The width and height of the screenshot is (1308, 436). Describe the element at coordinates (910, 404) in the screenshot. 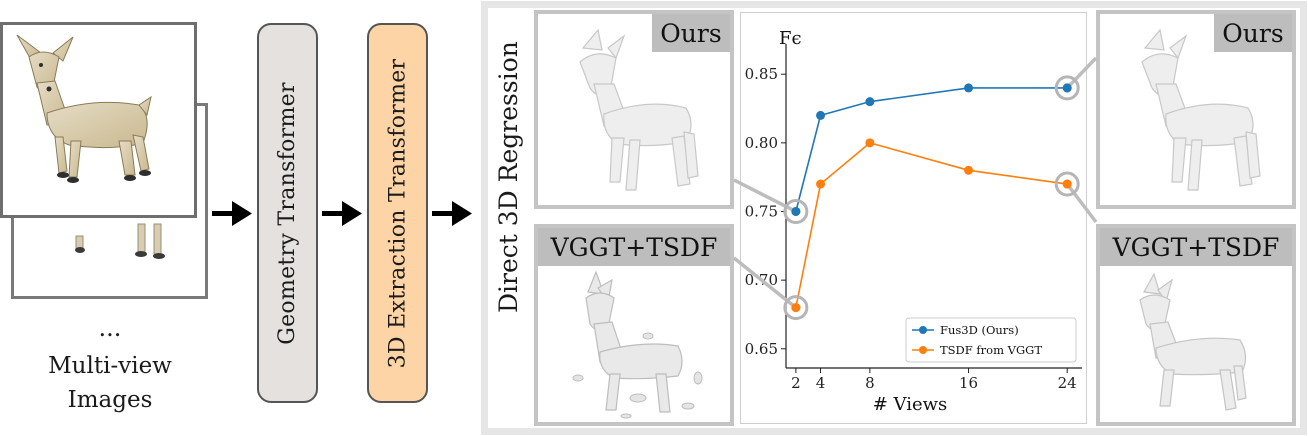

I see `x-axis-title: # Views` at that location.